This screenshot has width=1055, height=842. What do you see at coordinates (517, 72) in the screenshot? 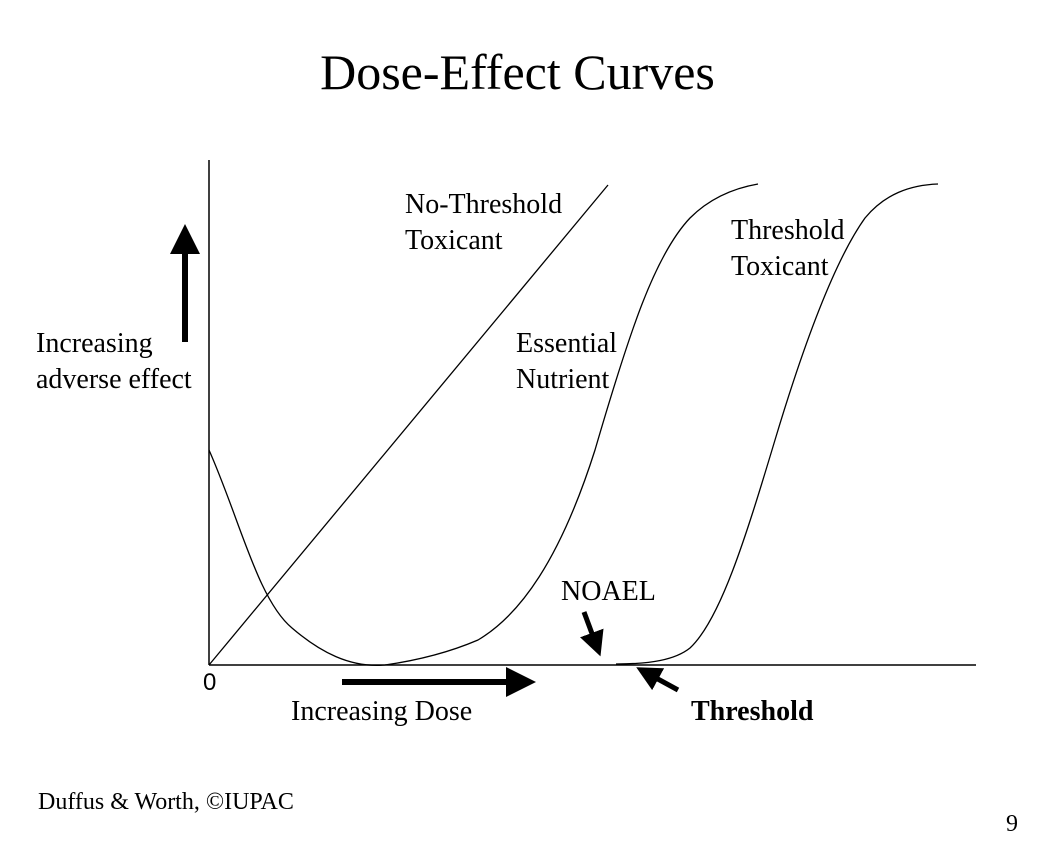
I see `slide-title: Dose-Effect Curves` at bounding box center [517, 72].